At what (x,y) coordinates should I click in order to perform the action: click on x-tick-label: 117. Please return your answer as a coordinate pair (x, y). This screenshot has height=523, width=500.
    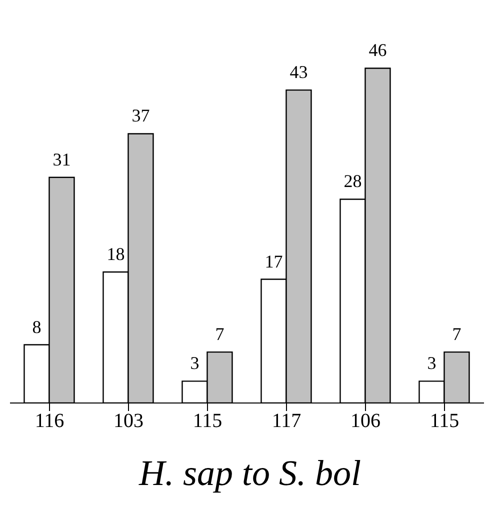
    Looking at the image, I should click on (287, 421).